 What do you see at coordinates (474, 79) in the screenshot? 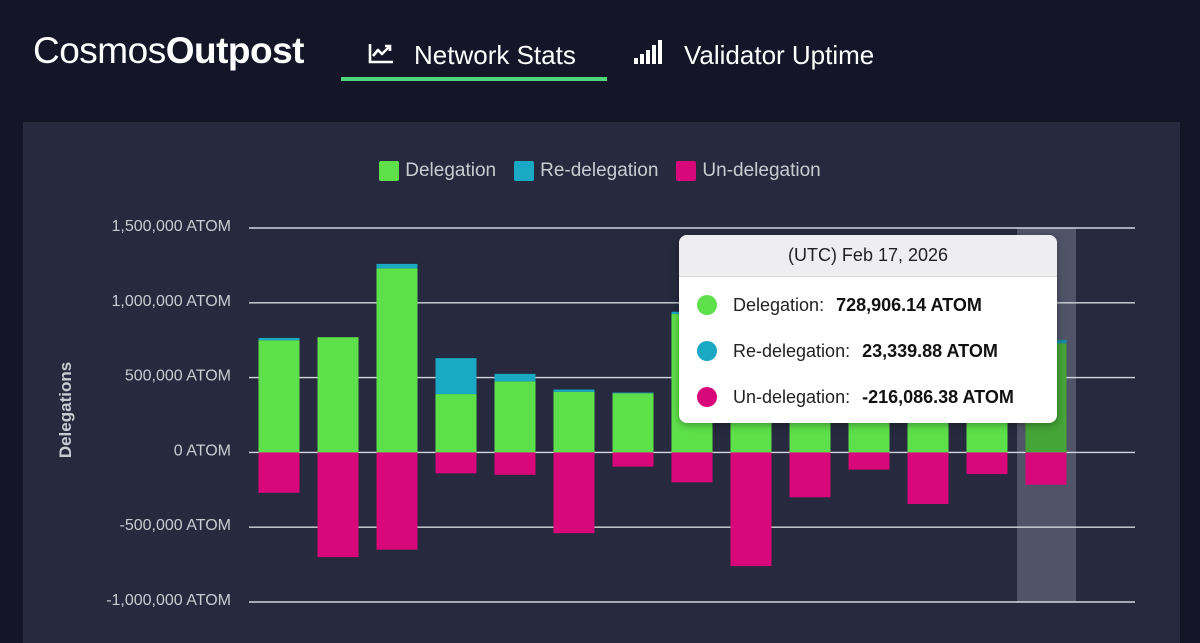
I see `active-tab-indicator` at bounding box center [474, 79].